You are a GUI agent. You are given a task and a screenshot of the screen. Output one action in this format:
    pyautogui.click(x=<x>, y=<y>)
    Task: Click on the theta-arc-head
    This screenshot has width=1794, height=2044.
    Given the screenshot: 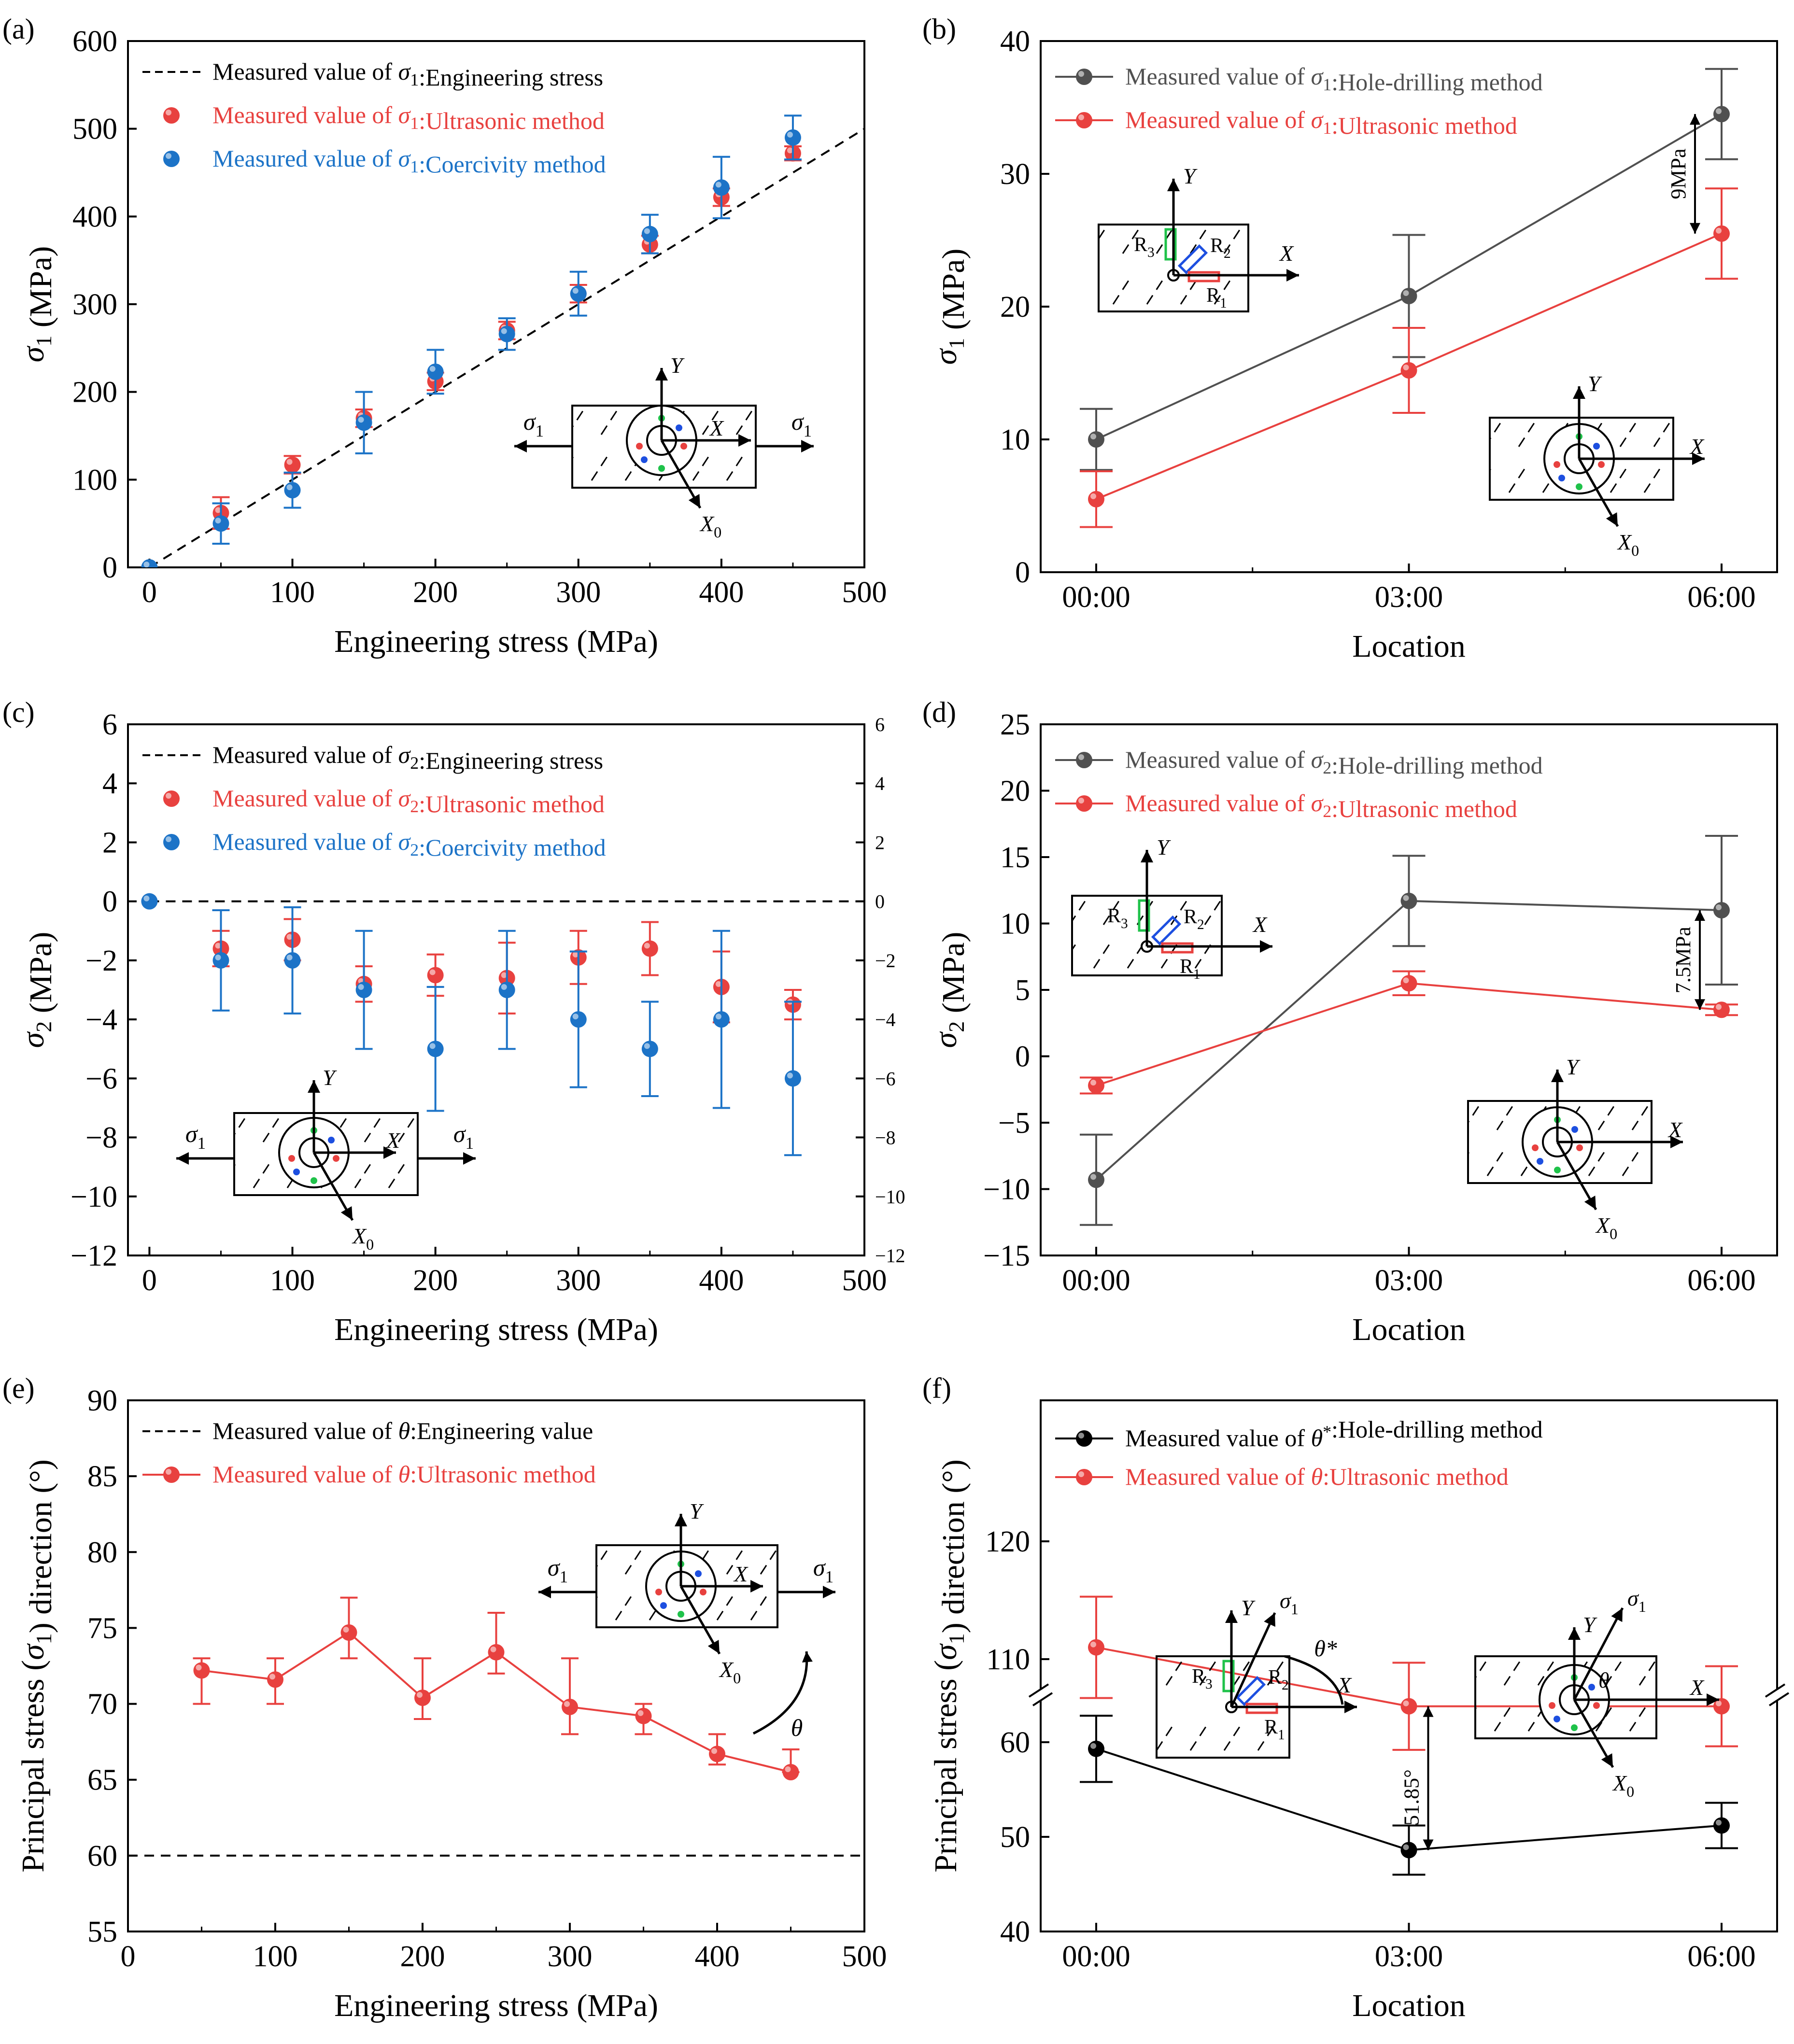 What is the action you would take?
    pyautogui.click(x=808, y=1657)
    